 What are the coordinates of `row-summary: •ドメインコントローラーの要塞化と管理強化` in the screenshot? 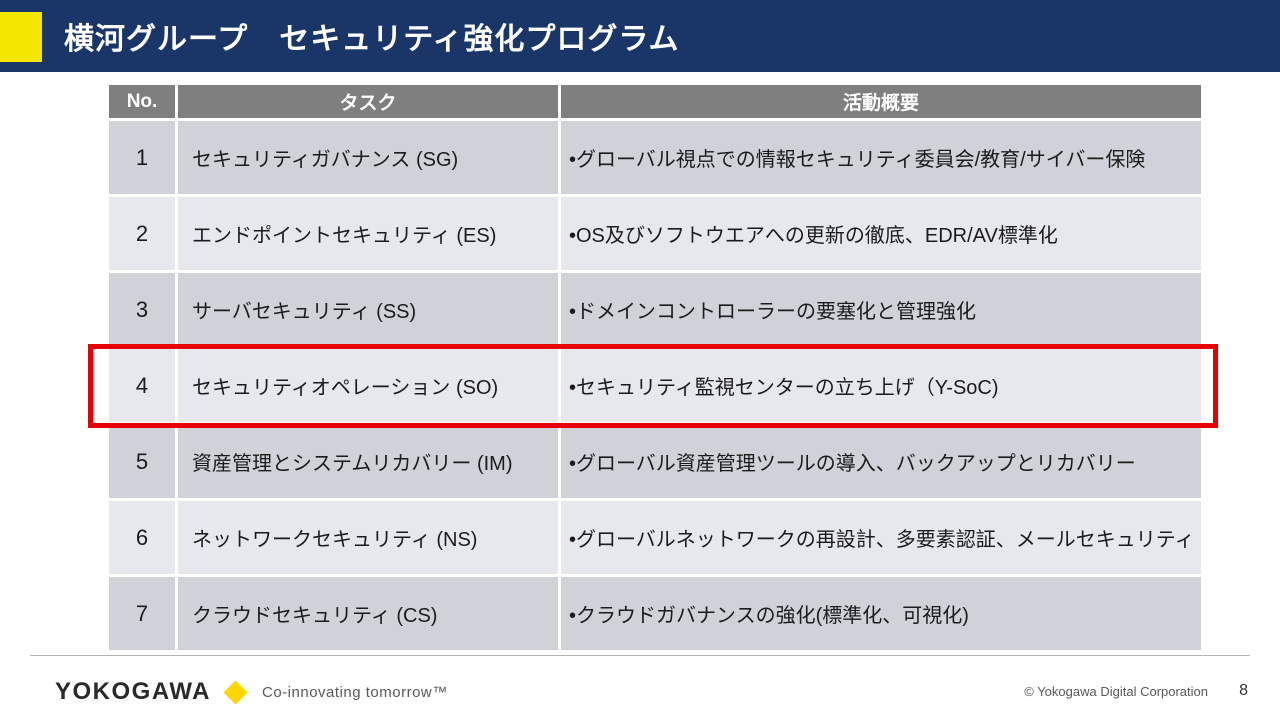 It's located at (881, 309).